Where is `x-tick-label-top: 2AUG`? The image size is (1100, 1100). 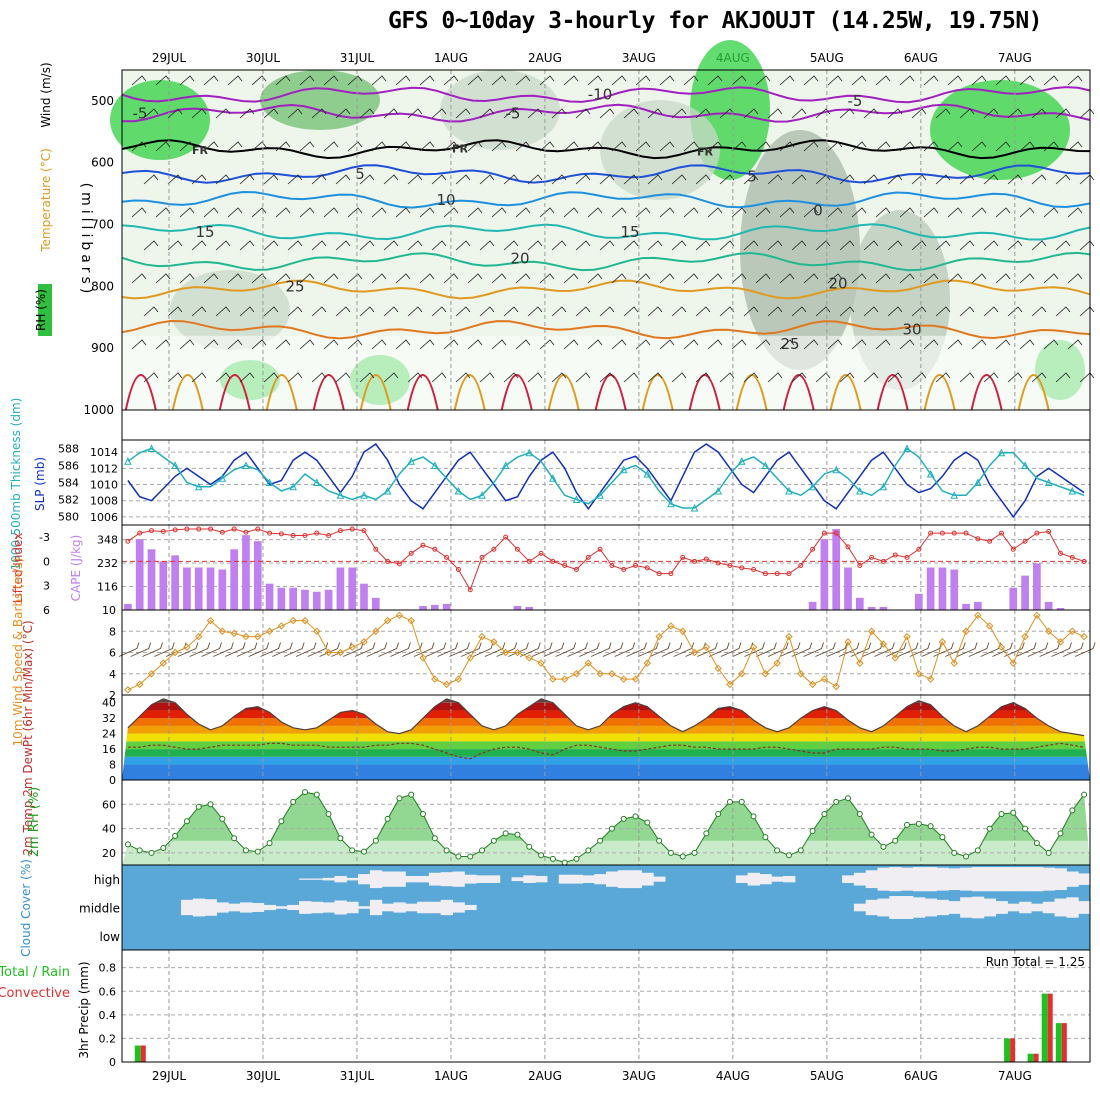 x-tick-label-top: 2AUG is located at coordinates (545, 58).